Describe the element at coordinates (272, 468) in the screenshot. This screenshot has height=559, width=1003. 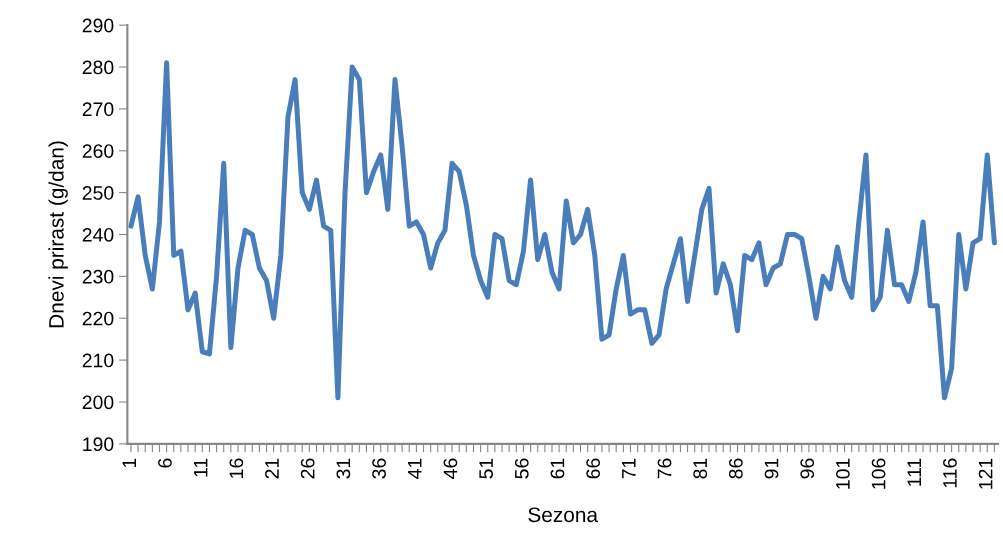
I see `x-tick-label: 21` at that location.